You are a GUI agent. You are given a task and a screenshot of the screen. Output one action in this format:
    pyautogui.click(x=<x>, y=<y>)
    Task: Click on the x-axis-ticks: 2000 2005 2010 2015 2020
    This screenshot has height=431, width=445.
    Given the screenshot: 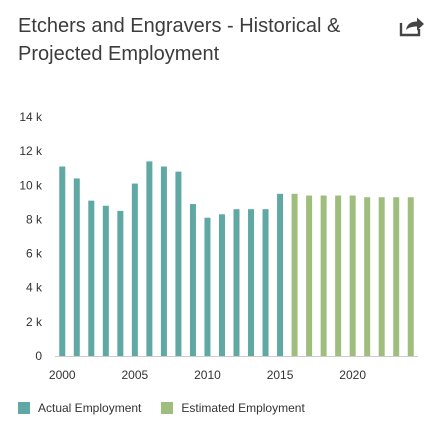 What is the action you would take?
    pyautogui.click(x=207, y=375)
    